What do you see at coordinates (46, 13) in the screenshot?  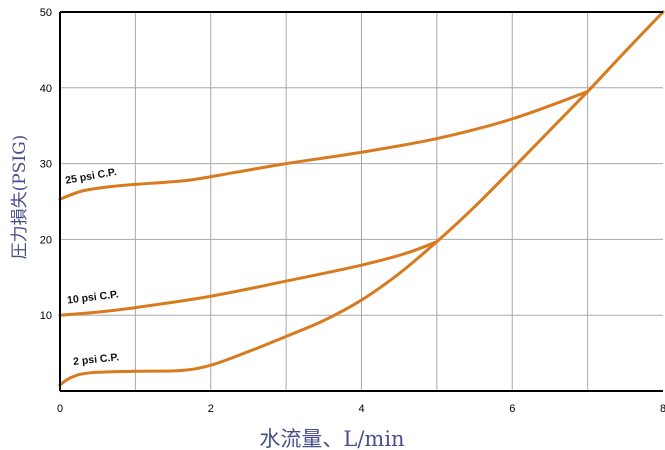 I see `y-tick-label: 50` at bounding box center [46, 13].